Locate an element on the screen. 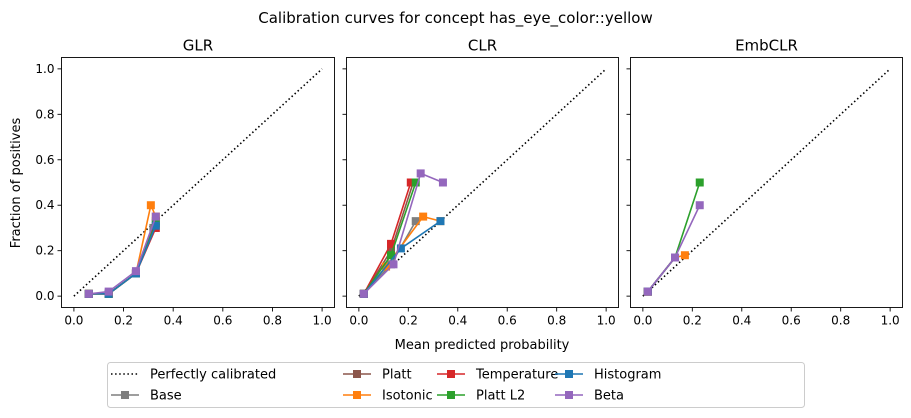 The width and height of the screenshot is (911, 418). legend-item-base: Base is located at coordinates (146, 396).